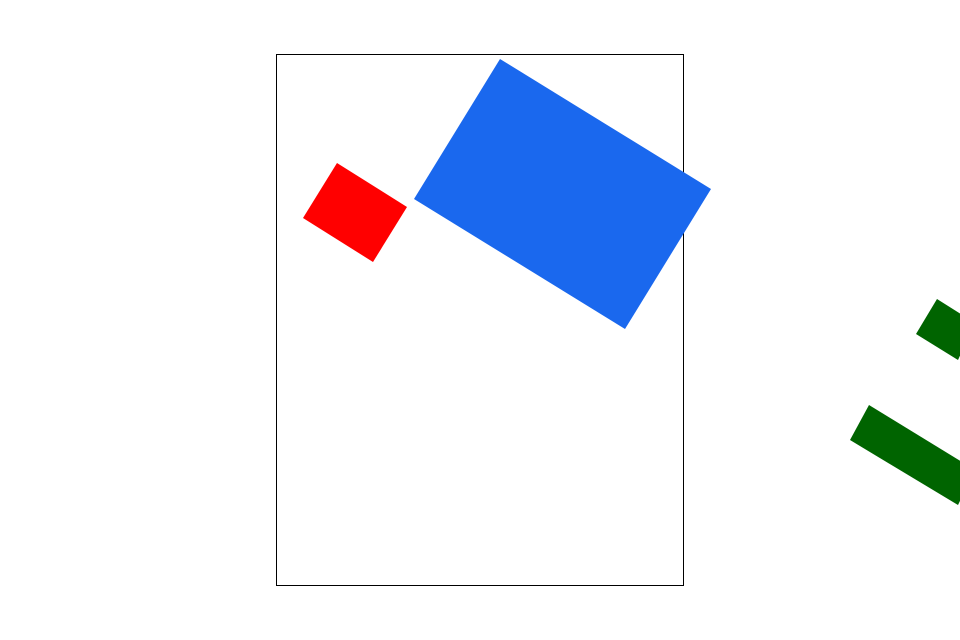 The image size is (960, 640). What do you see at coordinates (562, 194) in the screenshot?
I see `blue-rectangle` at bounding box center [562, 194].